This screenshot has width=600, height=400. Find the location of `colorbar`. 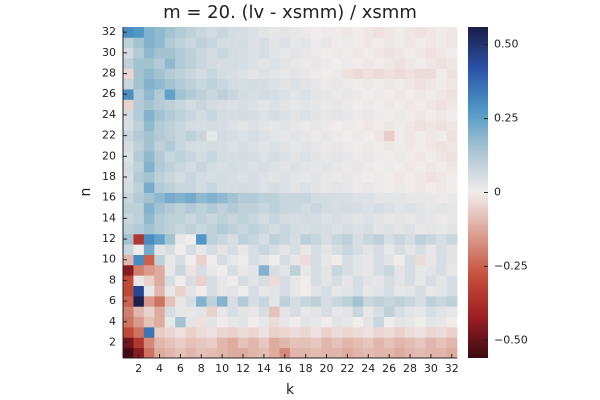

colorbar is located at coordinates (478, 192).